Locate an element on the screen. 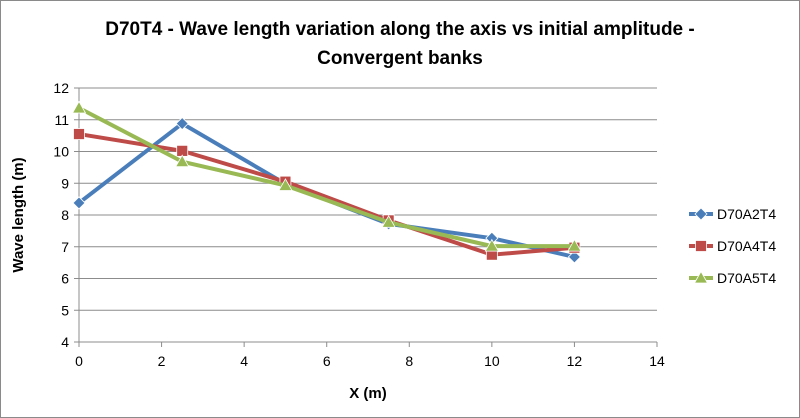 This screenshot has width=800, height=418. y-tick-label: 10 is located at coordinates (61, 152).